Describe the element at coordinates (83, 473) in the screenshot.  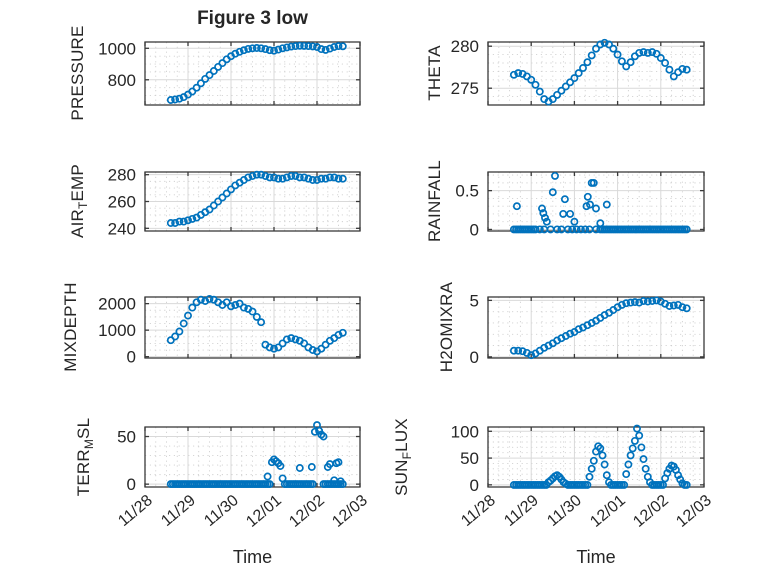
I see `ylabel-text: TERR` at that location.